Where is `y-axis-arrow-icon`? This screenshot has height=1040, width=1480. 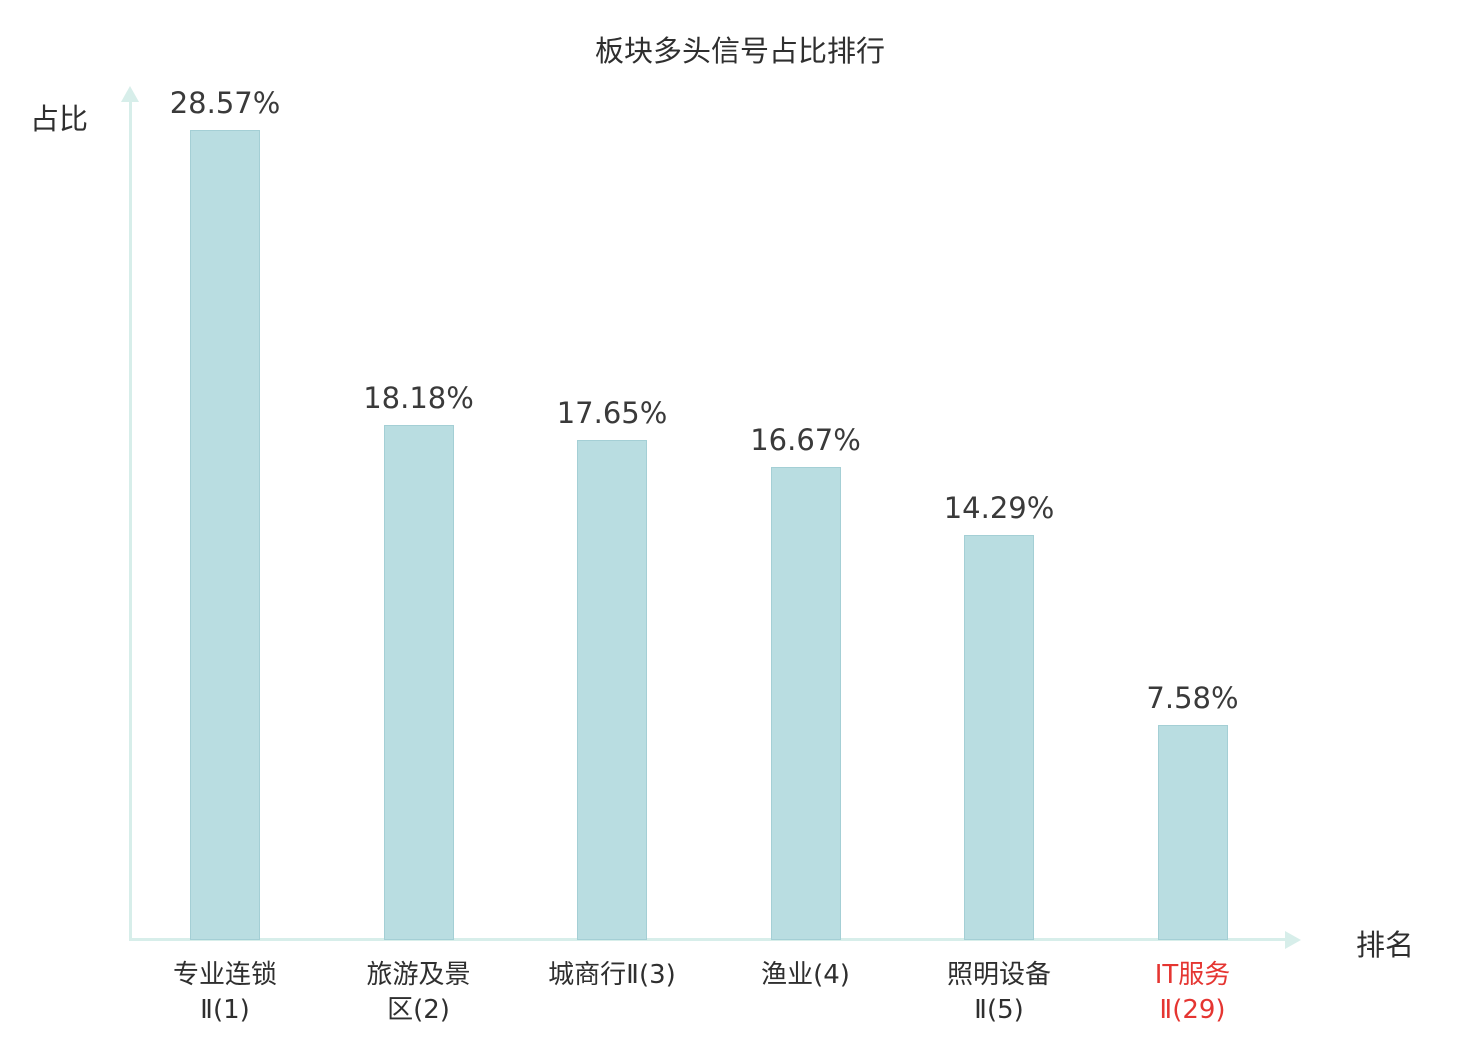
y-axis-arrow-icon is located at coordinates (130, 94).